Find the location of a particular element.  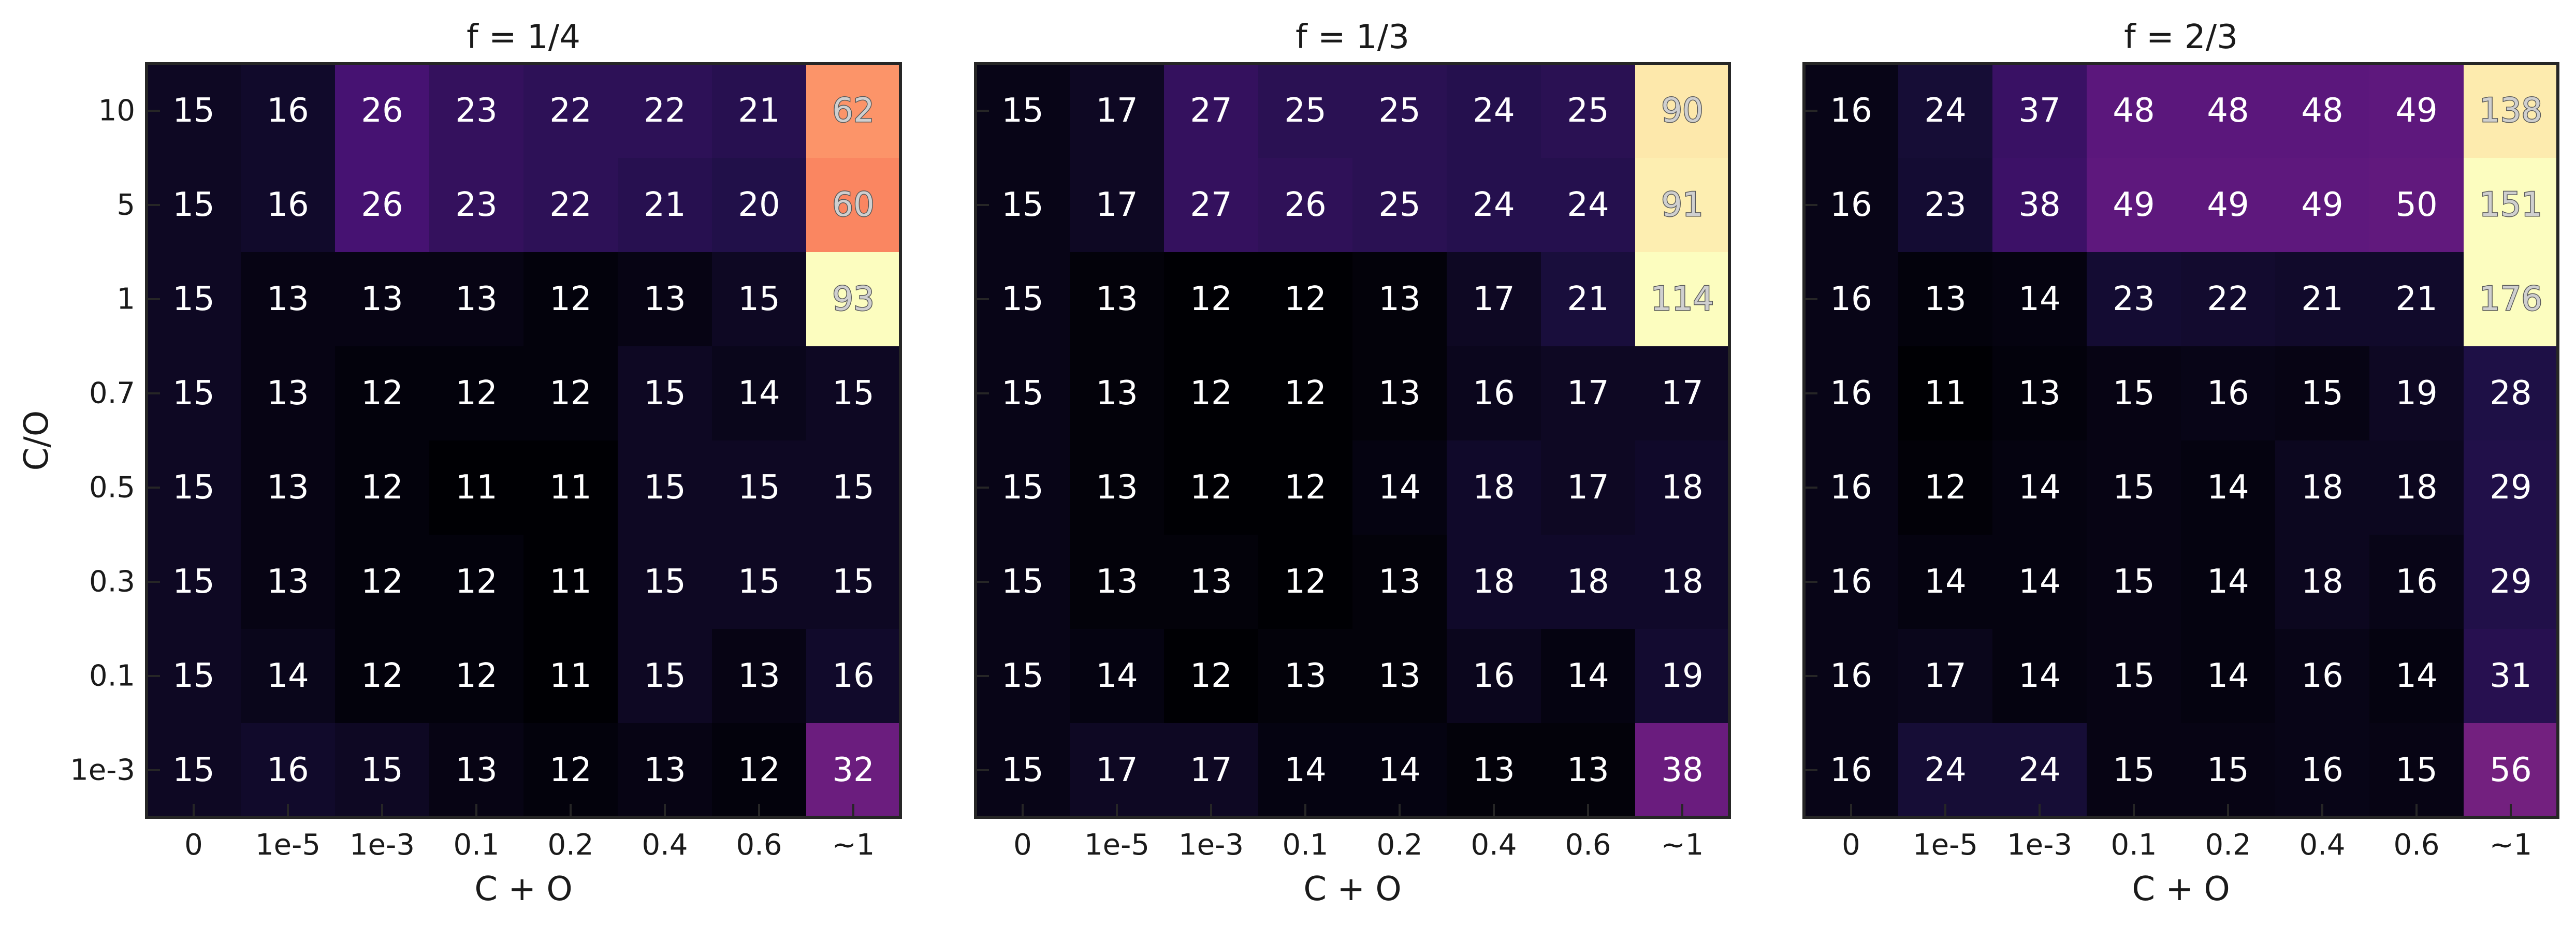

cell-value-label: 151 is located at coordinates (2510, 205).